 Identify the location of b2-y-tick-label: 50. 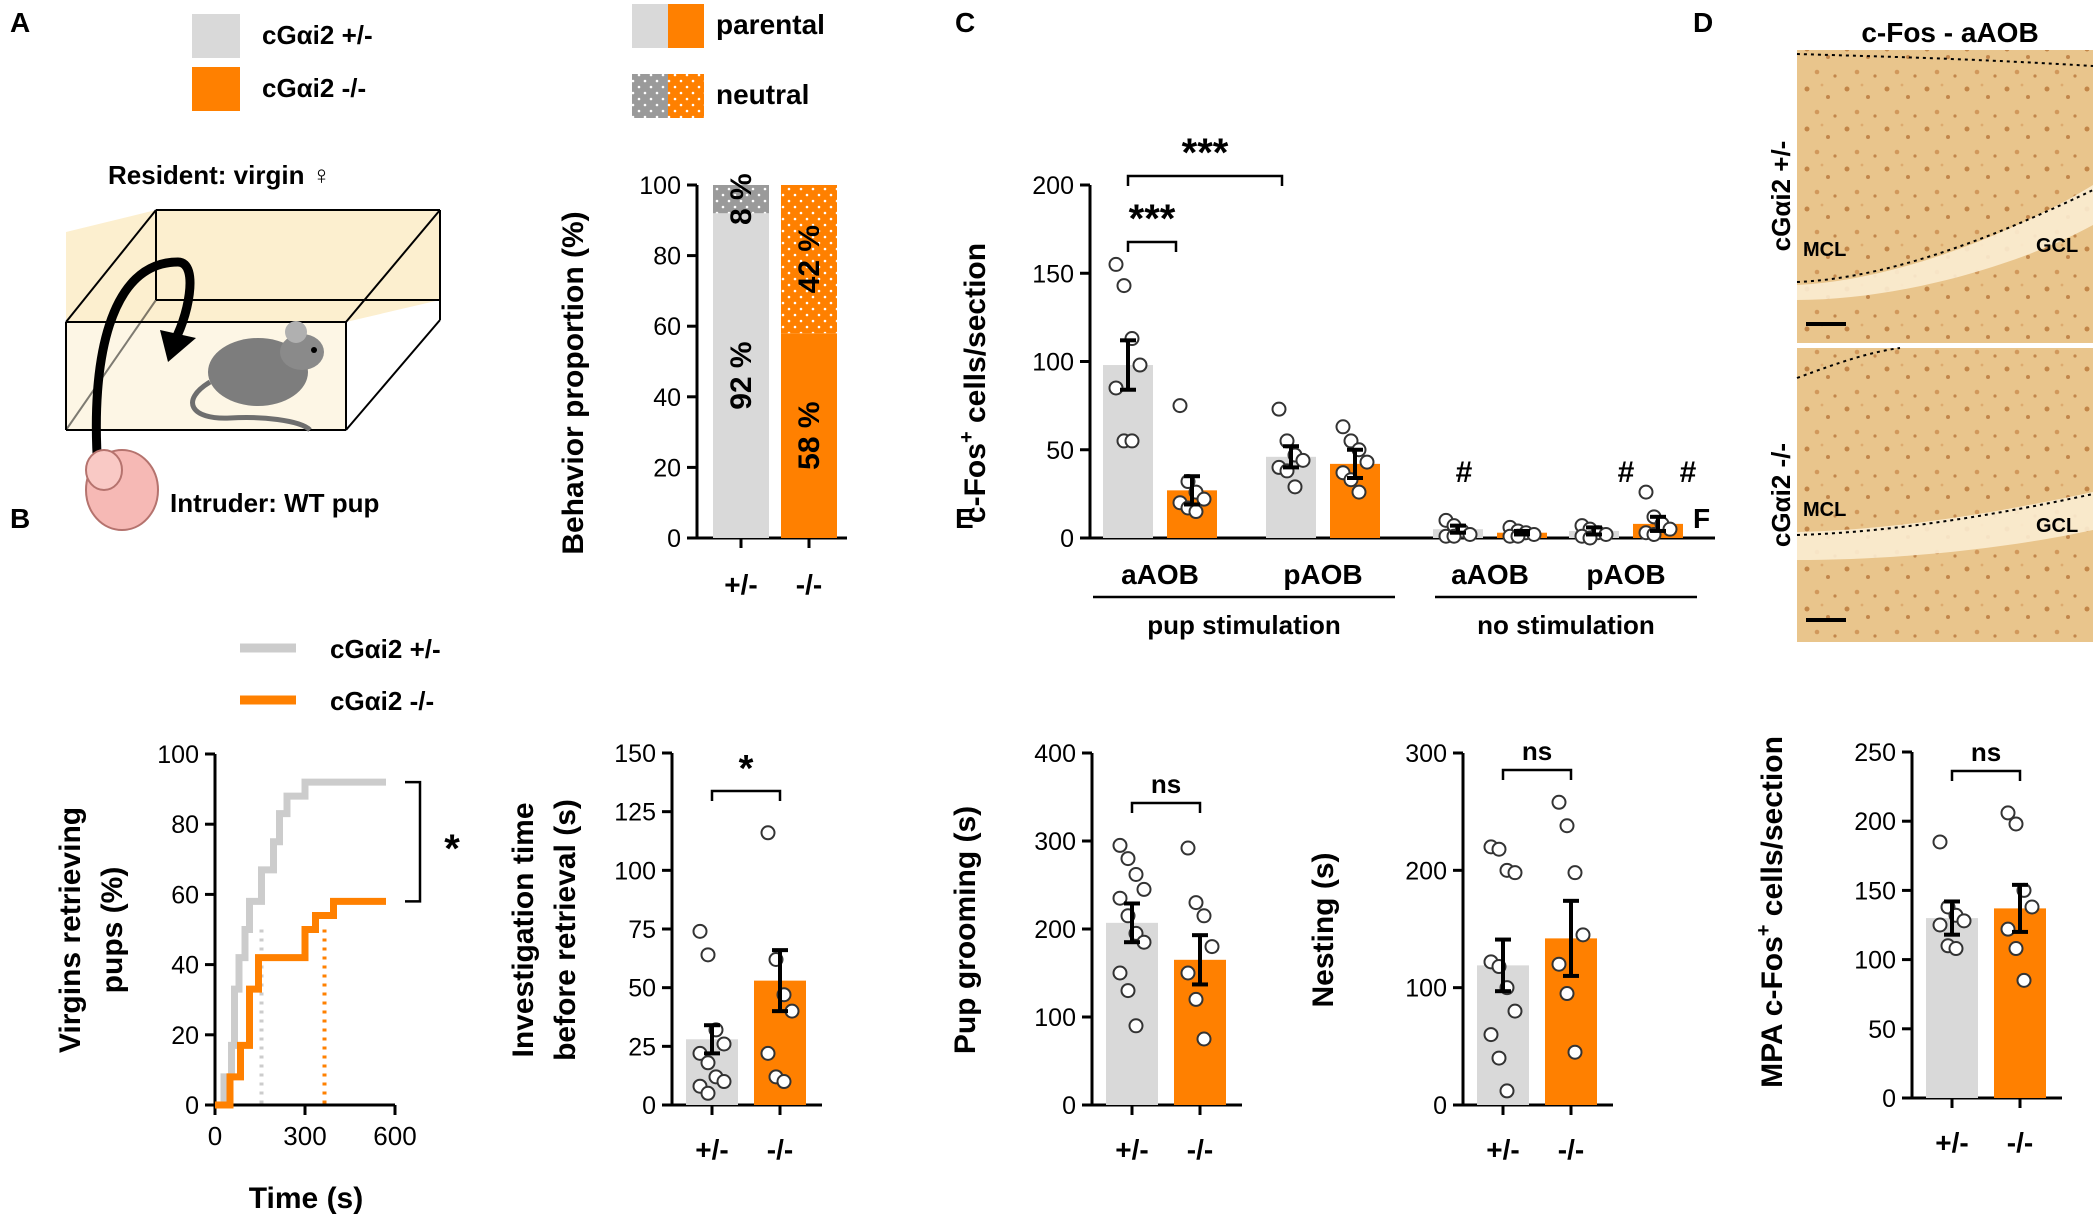
(642, 989).